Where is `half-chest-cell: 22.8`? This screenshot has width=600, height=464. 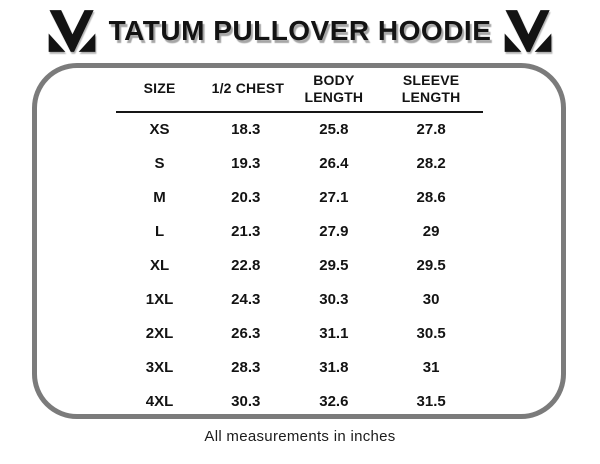 half-chest-cell: 22.8 is located at coordinates (246, 265).